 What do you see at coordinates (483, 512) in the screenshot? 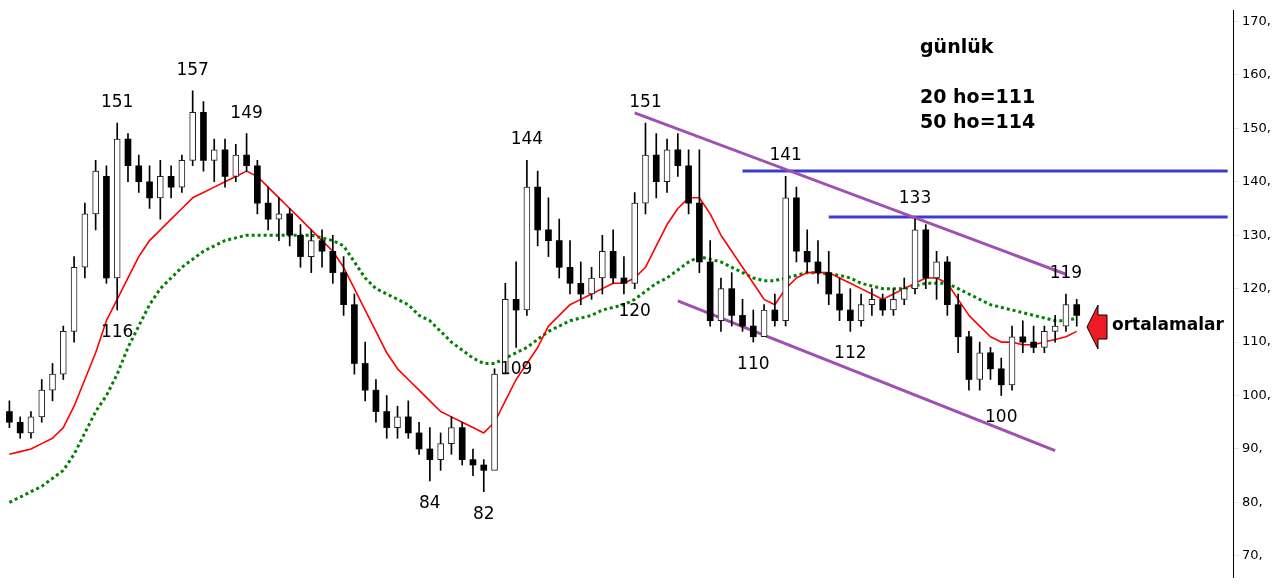
I see `annotation: 82` at bounding box center [483, 512].